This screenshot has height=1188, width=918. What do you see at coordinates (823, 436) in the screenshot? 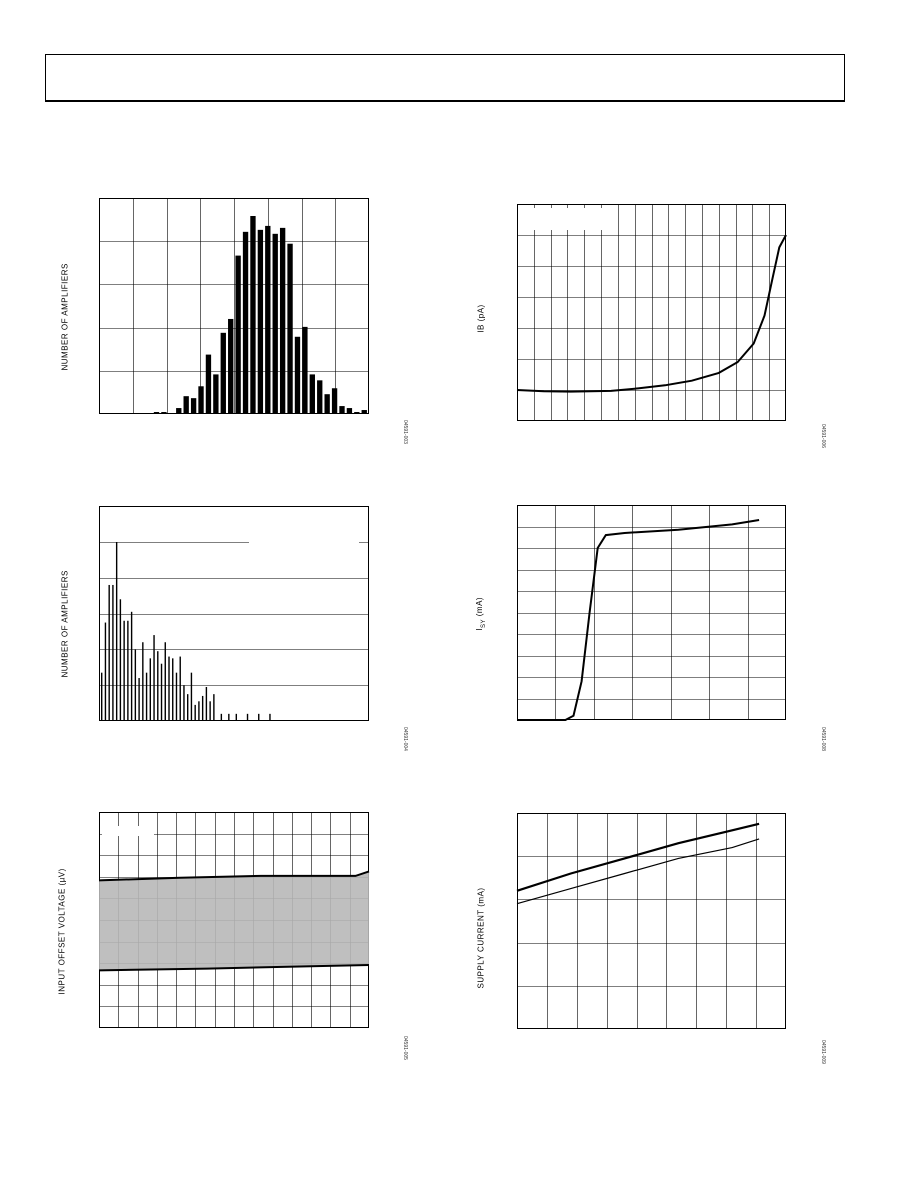
I see `figure-id: 04591-006` at bounding box center [823, 436].